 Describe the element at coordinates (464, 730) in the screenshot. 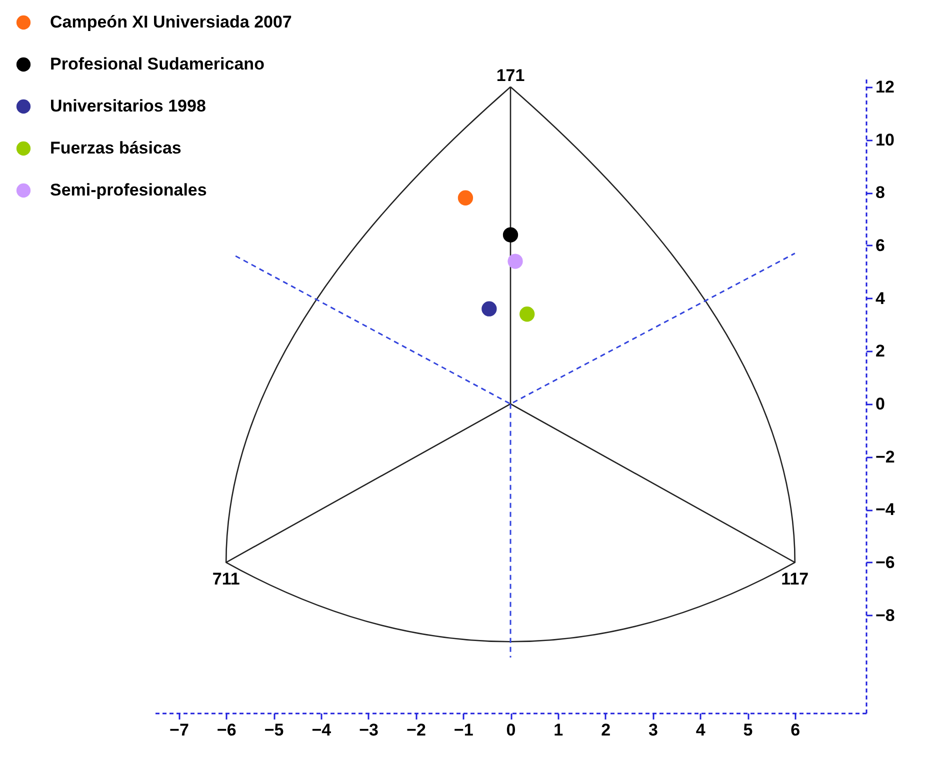

I see `x-tick-label: −1` at that location.